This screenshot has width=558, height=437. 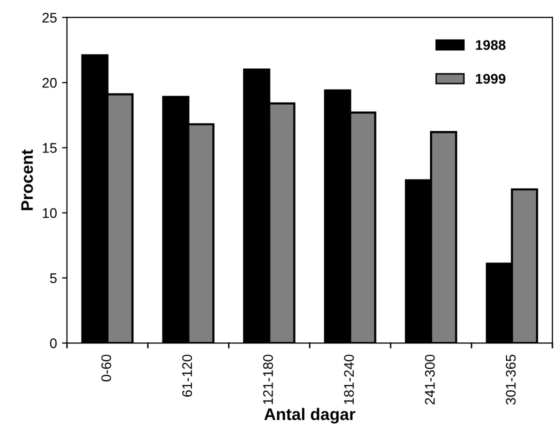 I want to click on x-tick-label: 0-60, so click(x=106, y=368).